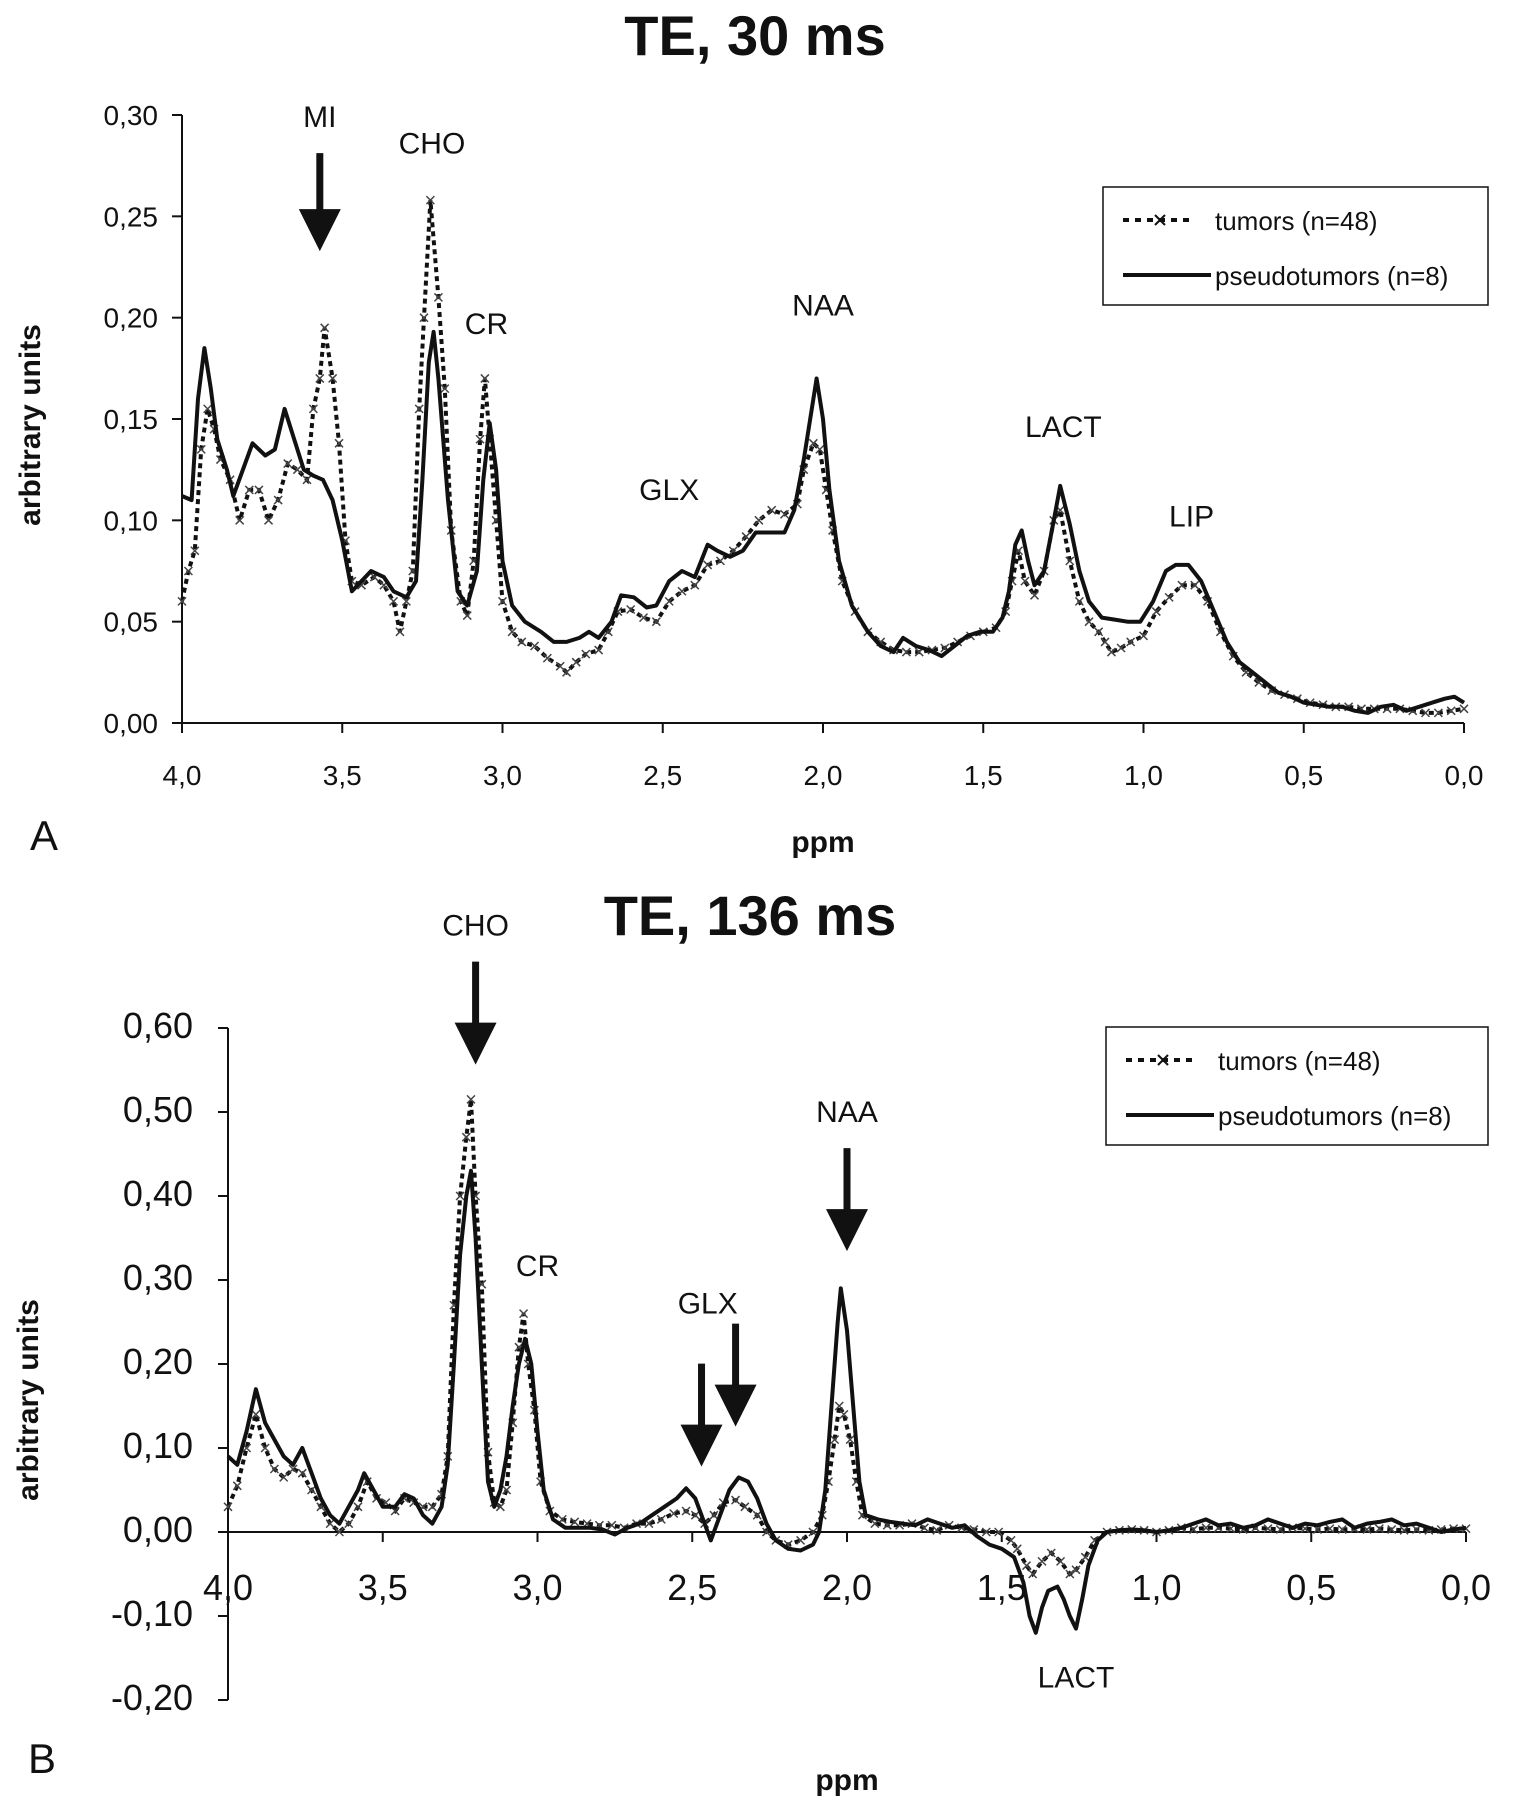  Describe the element at coordinates (228, 1587) in the screenshot. I see `x-tick-label: 4,0` at that location.